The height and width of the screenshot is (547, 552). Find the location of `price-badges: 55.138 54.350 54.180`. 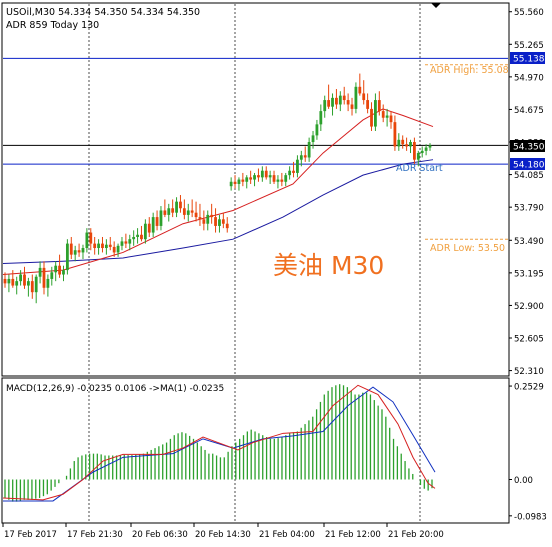

price-badges: 55.138 54.350 54.180 is located at coordinates (527, 111).